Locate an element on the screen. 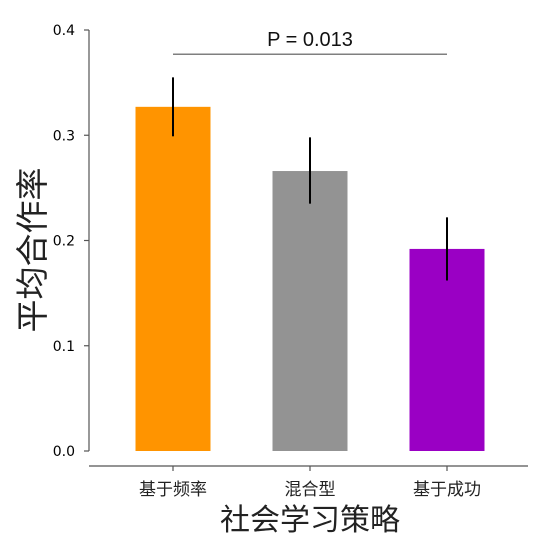 Image resolution: width=550 pixels, height=538 pixels. y-ticks: 0.0 0.1 0.2 0.3 0.4 is located at coordinates (71, 241).